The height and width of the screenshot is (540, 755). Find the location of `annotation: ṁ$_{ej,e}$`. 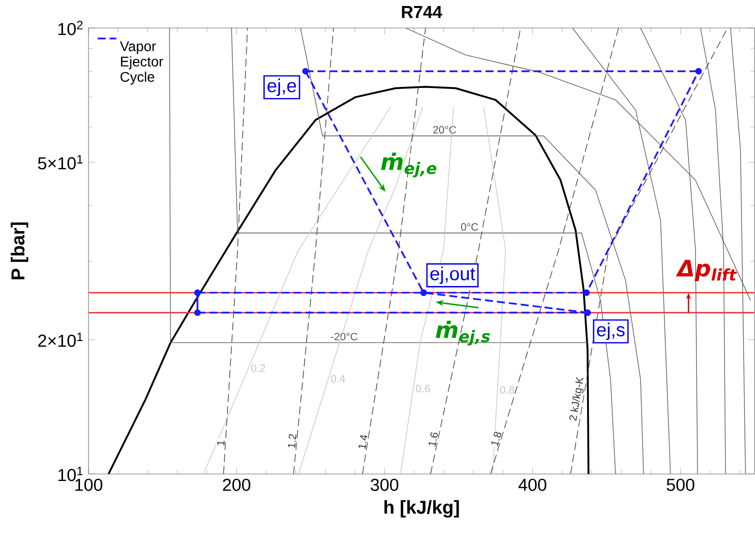

annotation: ṁ$_{ej,e}$ is located at coordinates (408, 165).